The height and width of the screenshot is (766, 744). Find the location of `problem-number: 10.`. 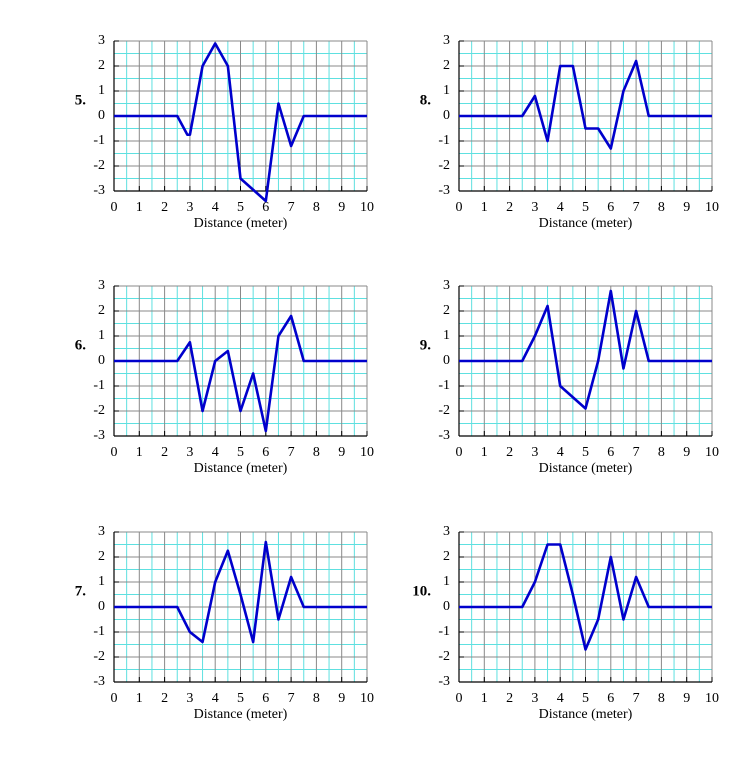

problem-number: 10. is located at coordinates (421, 591).